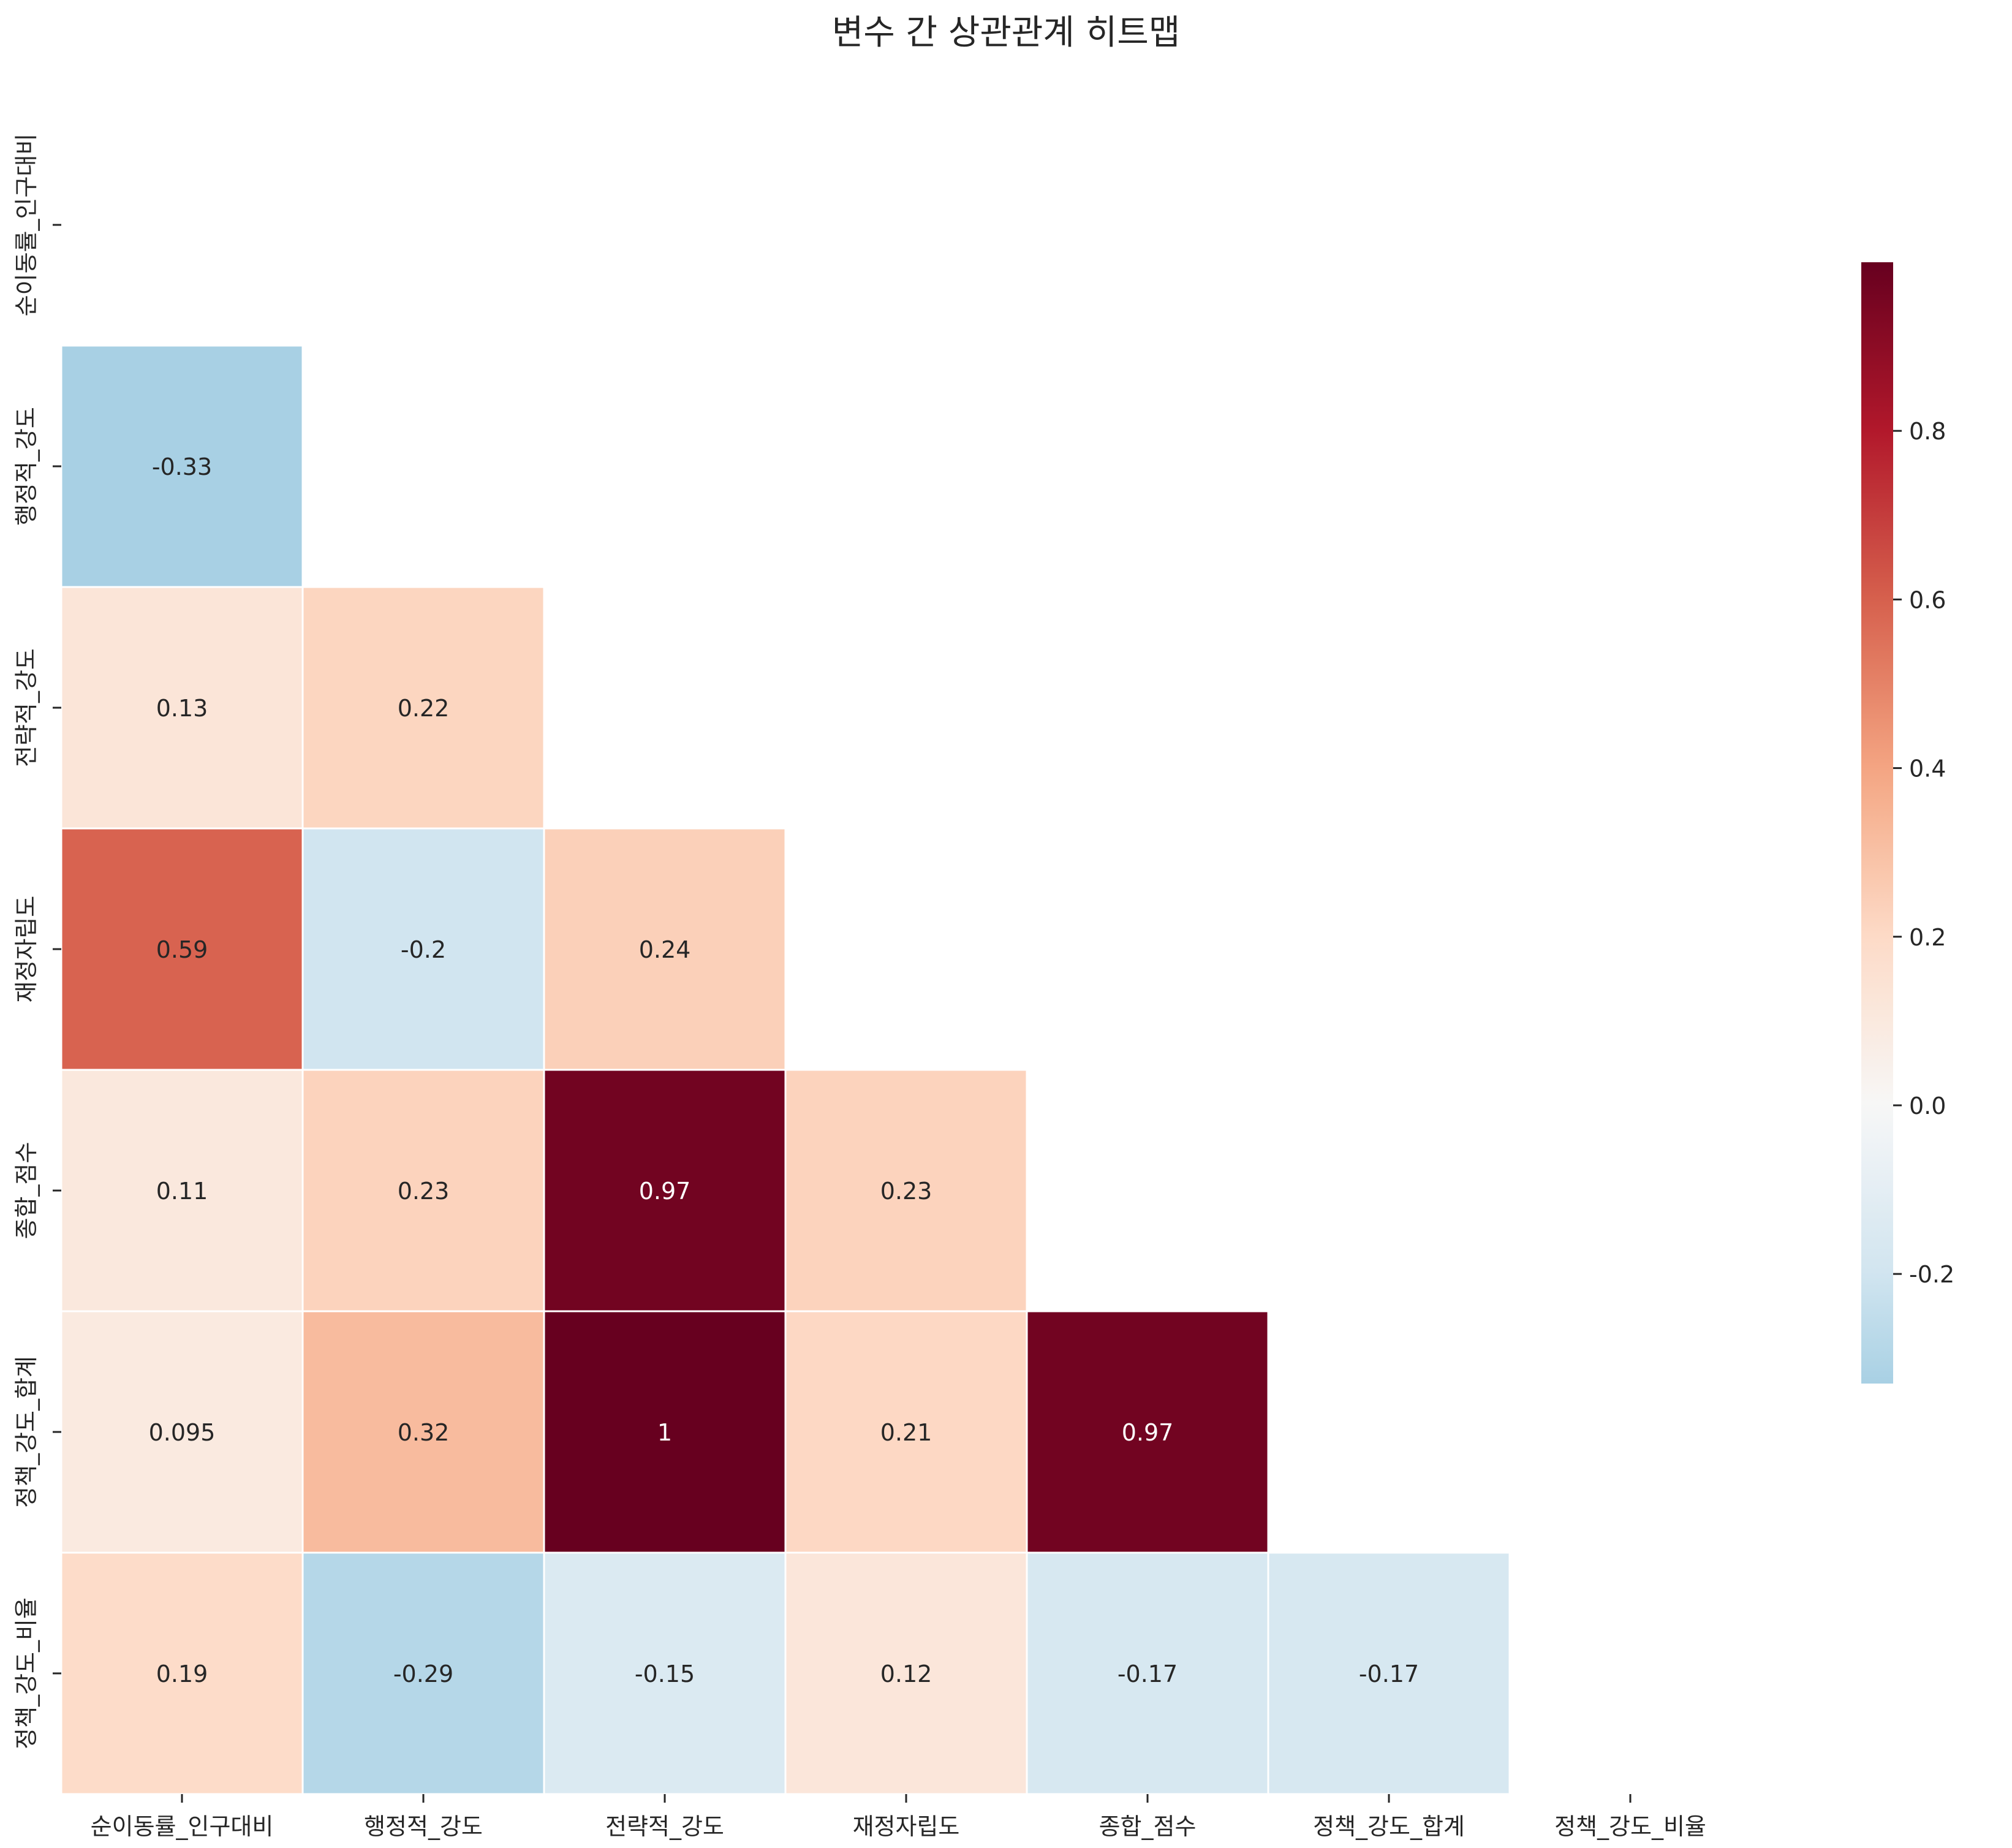 The width and height of the screenshot is (2012, 1848). What do you see at coordinates (182, 1191) in the screenshot?
I see `cell-value-label: 0.11` at bounding box center [182, 1191].